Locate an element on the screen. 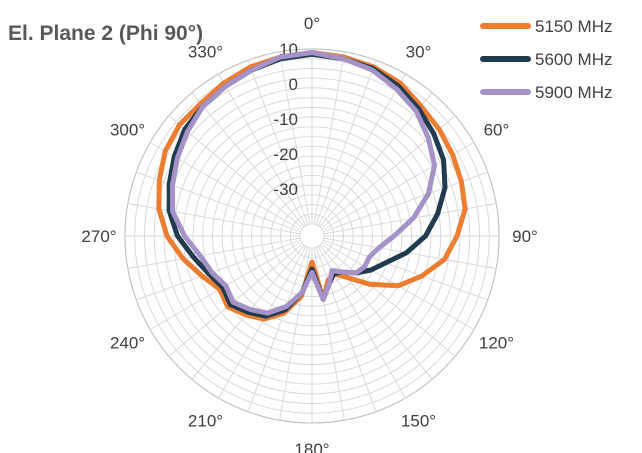  legend-label: 5150 MHz is located at coordinates (573, 26).